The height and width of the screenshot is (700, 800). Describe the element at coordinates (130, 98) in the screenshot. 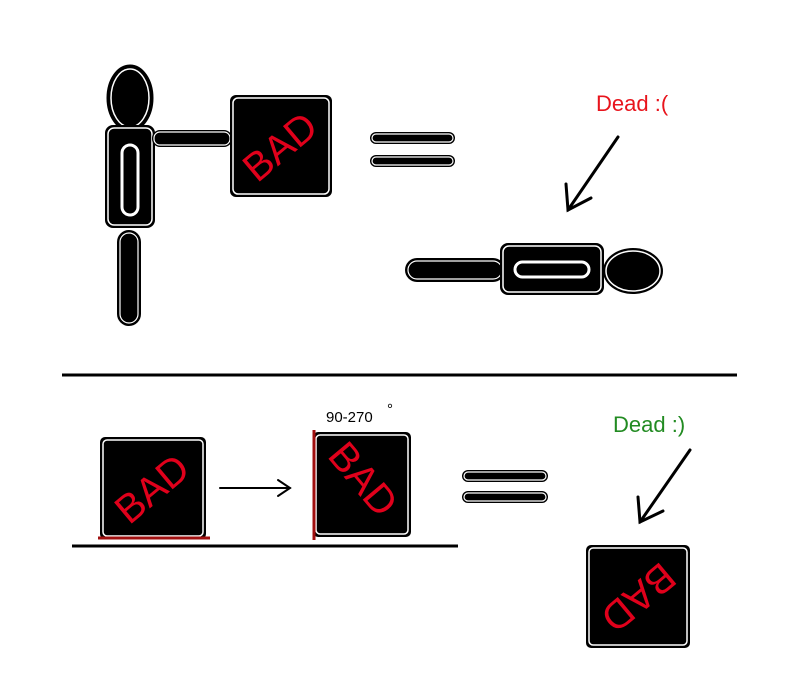

I see `figure-head` at that location.